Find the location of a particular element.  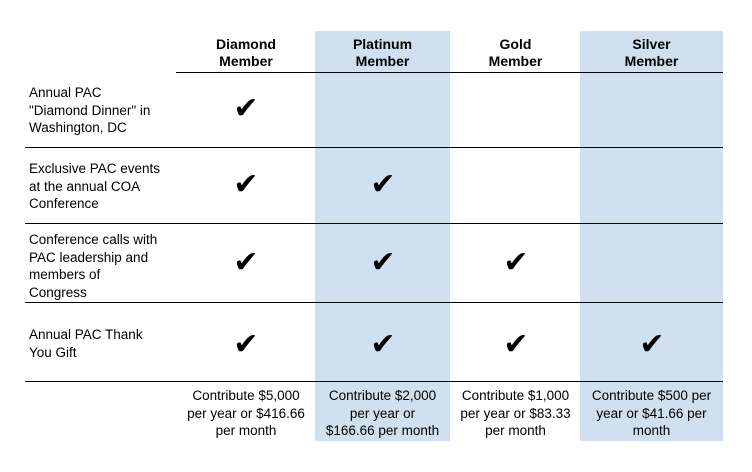

header-silver-member: Silver Member is located at coordinates (651, 52).